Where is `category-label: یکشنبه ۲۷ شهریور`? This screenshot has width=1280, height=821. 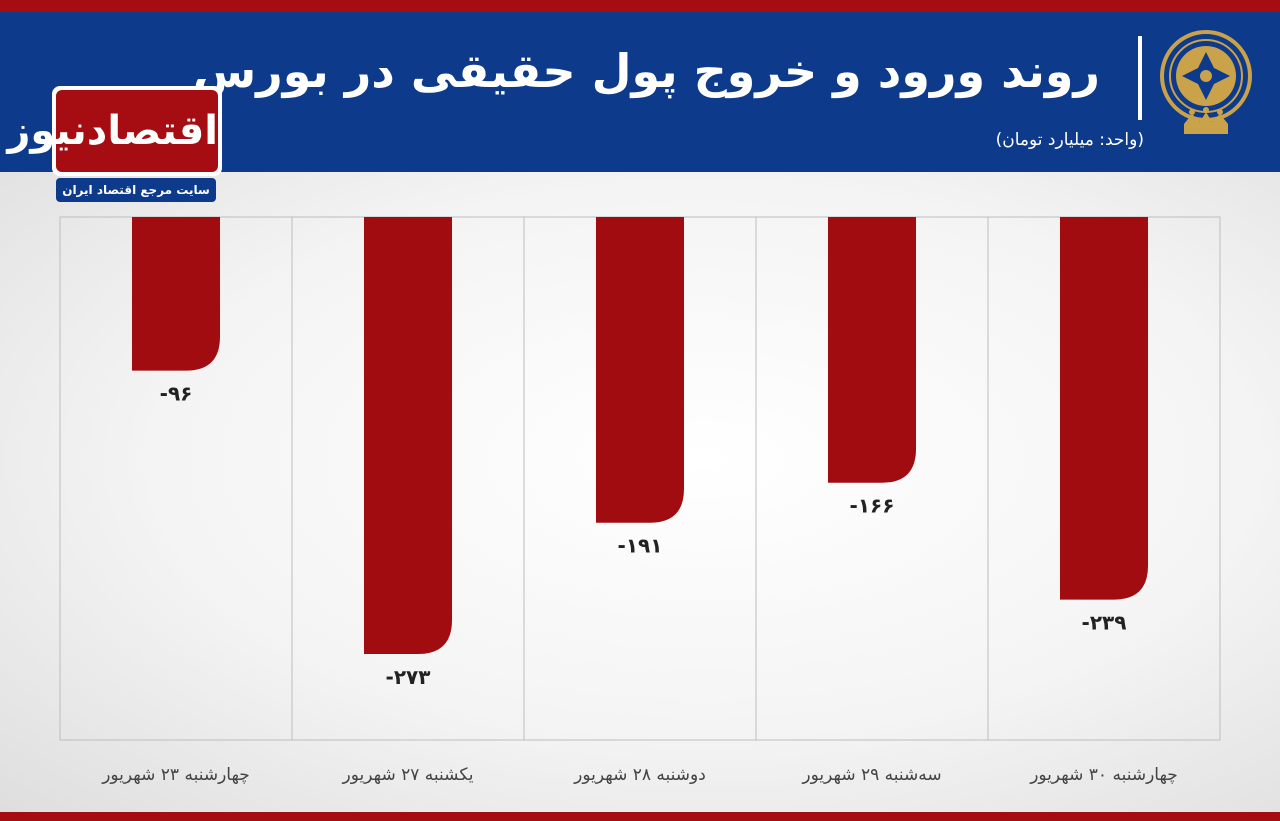 category-label: یکشنبه ۲۷ شهریور is located at coordinates (408, 775).